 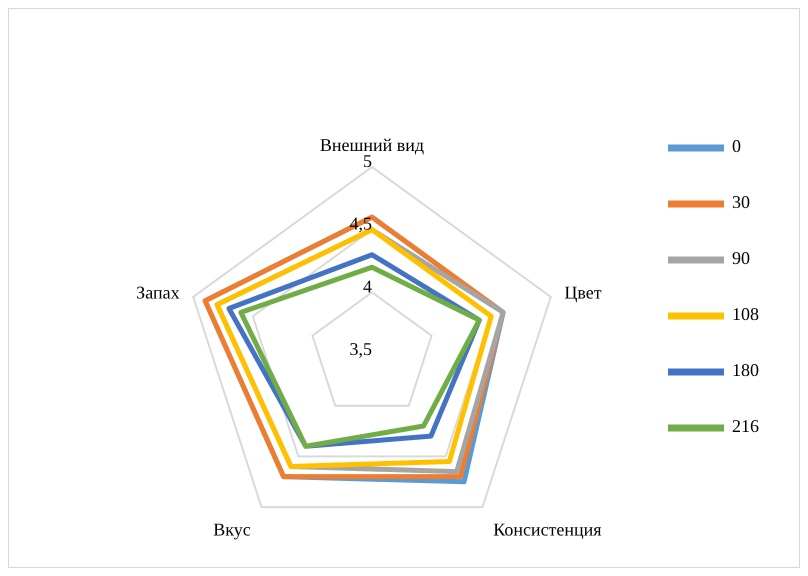 What do you see at coordinates (741, 202) in the screenshot?
I see `legend-label: 30` at bounding box center [741, 202].